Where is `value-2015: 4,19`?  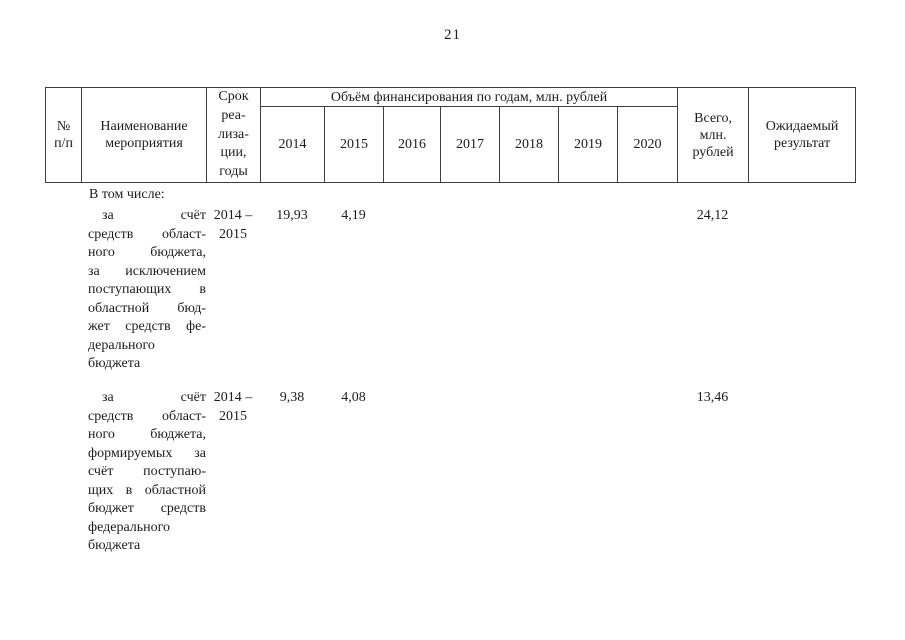
value-2015: 4,19 is located at coordinates (353, 215).